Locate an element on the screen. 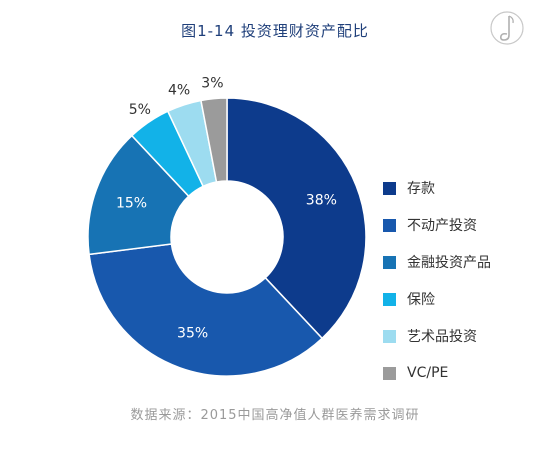 The image size is (550, 449). legend-label: 艺术品投资 is located at coordinates (442, 337).